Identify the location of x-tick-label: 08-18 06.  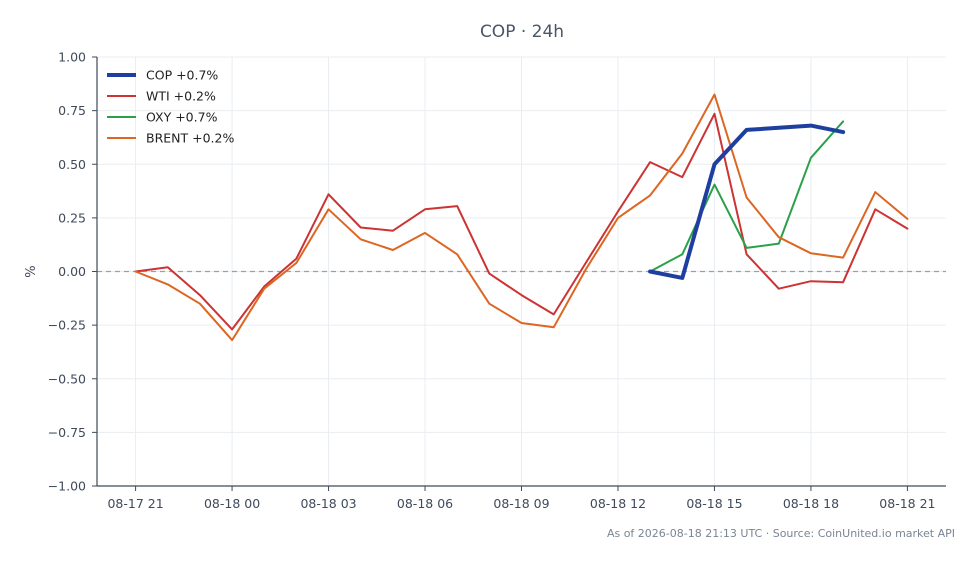
(425, 503).